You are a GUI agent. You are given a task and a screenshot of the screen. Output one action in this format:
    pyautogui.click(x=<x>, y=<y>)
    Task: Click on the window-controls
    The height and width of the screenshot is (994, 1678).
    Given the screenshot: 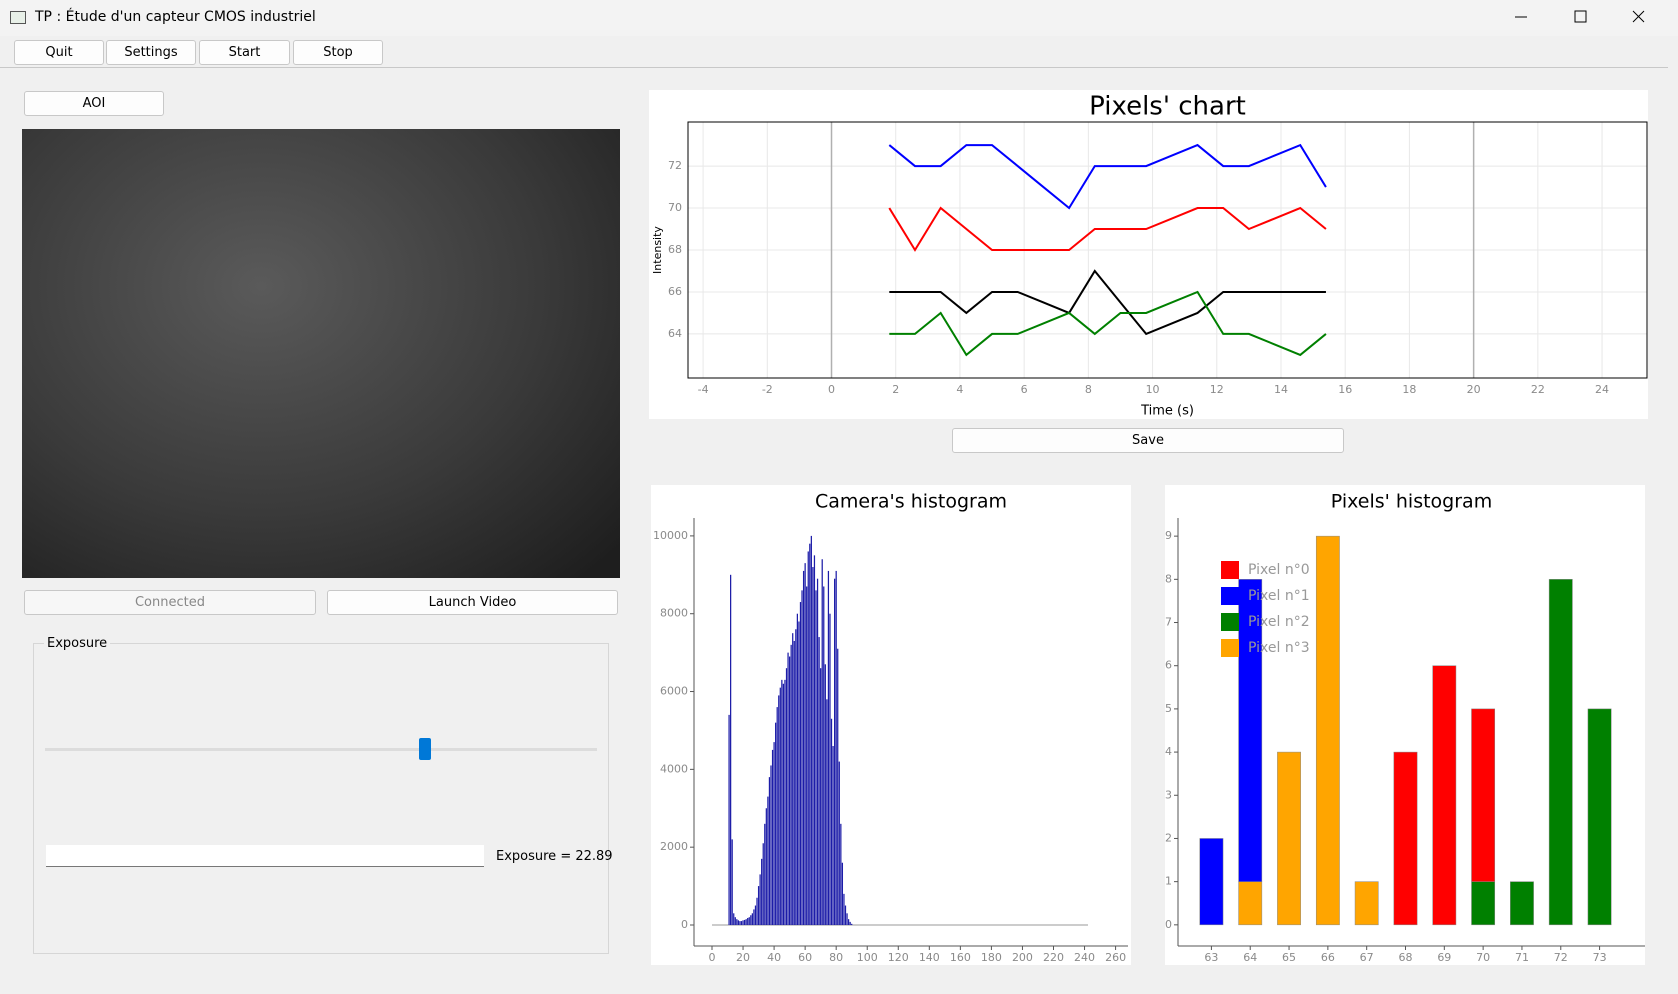 What is the action you would take?
    pyautogui.click(x=1589, y=18)
    